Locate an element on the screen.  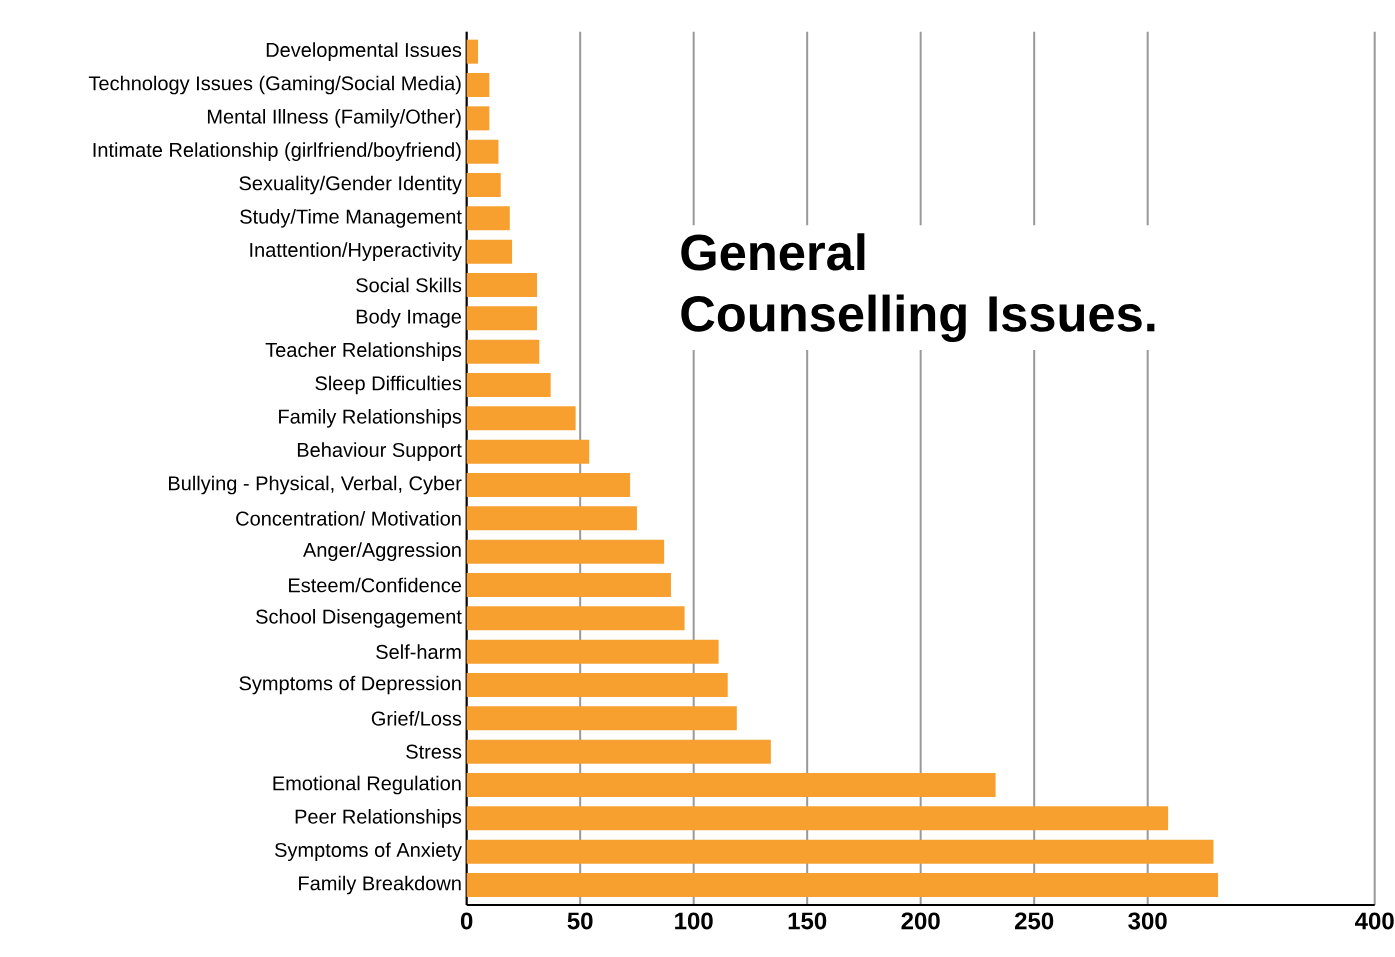
y-tick-label: Intimate Relationship (girlfriend/boyfriend) is located at coordinates (277, 151).